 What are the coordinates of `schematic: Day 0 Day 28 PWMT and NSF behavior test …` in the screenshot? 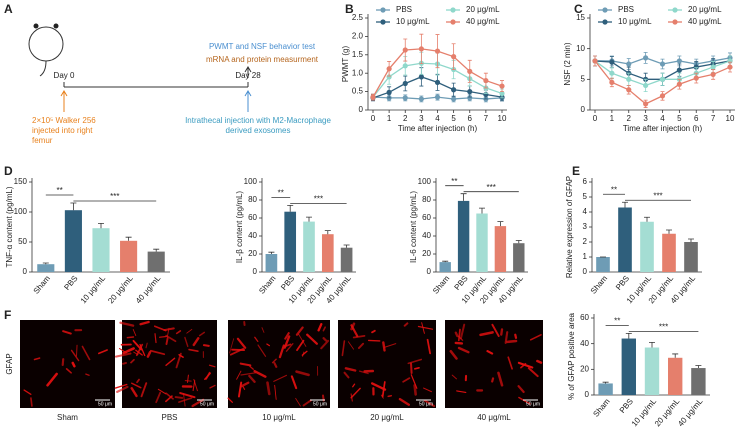 It's located at (179, 84).